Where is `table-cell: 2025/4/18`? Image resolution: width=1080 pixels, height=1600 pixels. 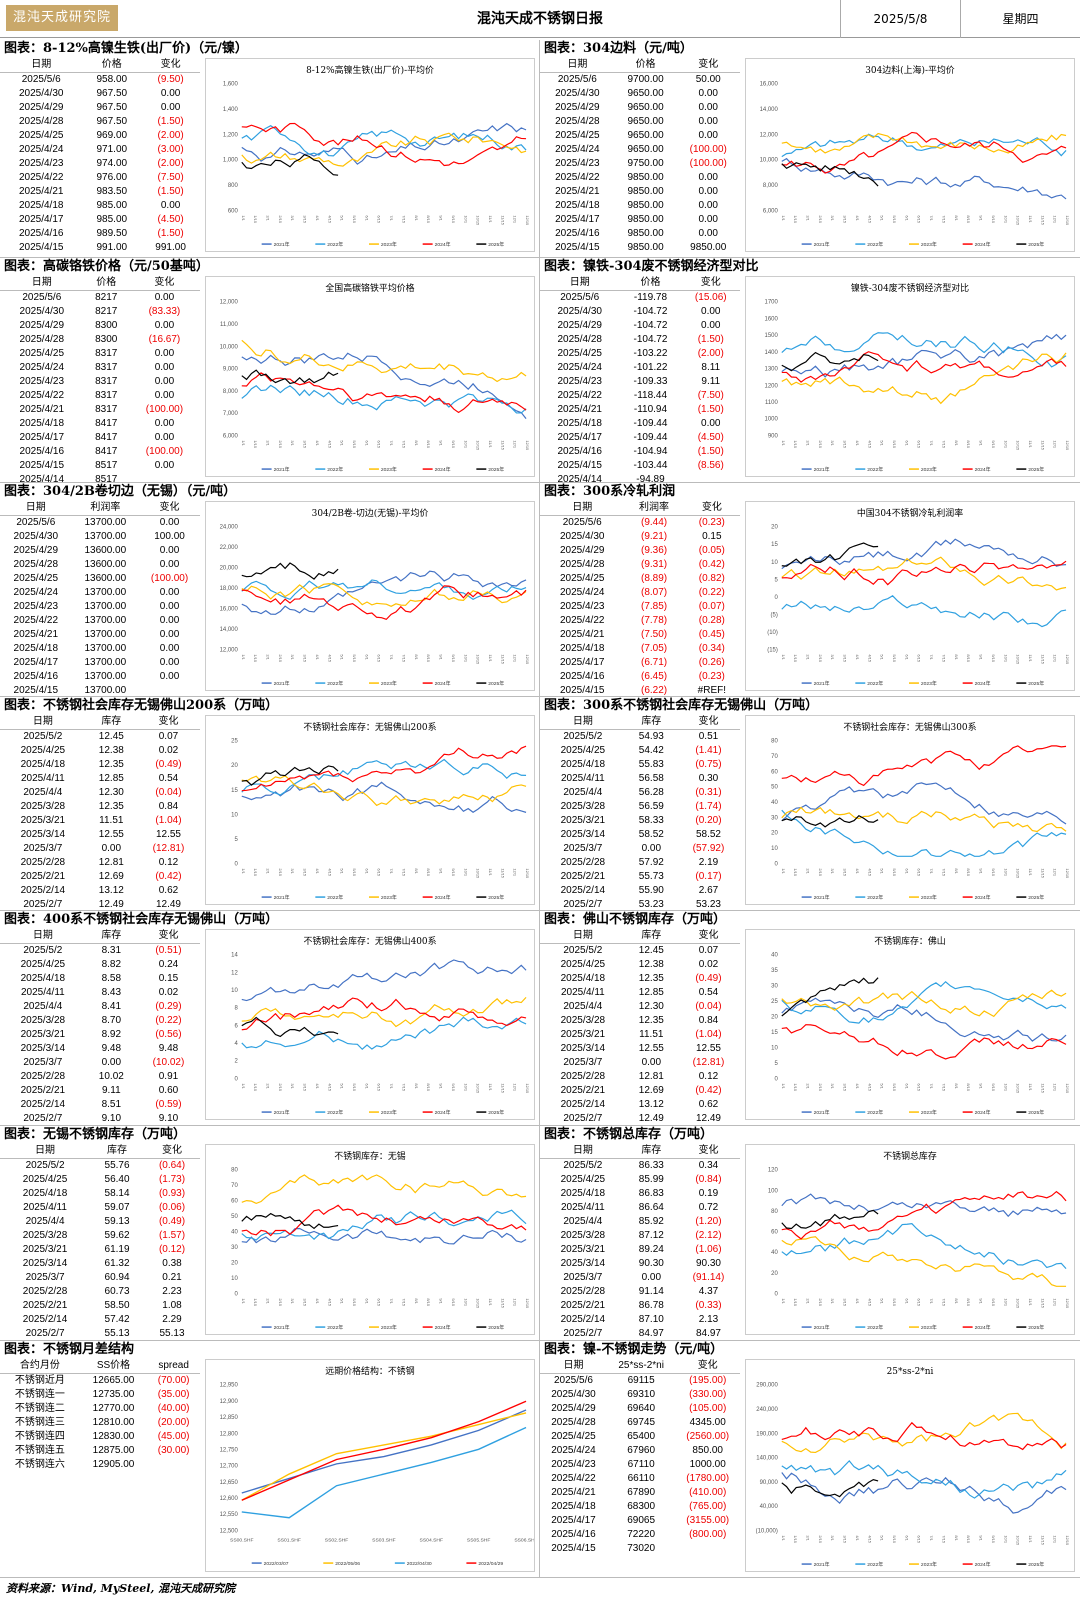
table-cell: 2025/4/18 is located at coordinates (43, 978).